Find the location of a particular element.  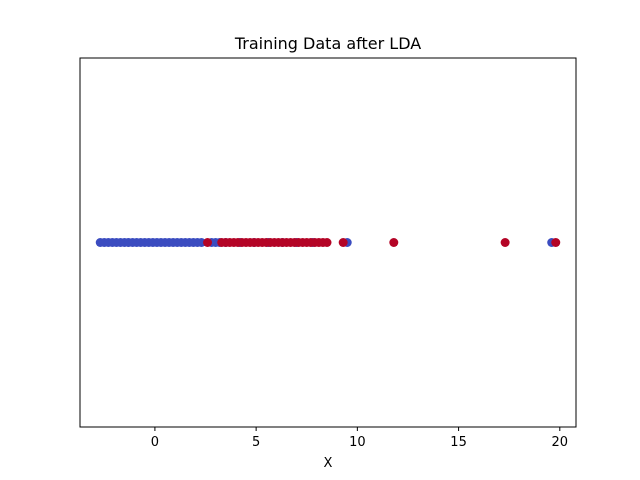

data-points is located at coordinates (328, 242).